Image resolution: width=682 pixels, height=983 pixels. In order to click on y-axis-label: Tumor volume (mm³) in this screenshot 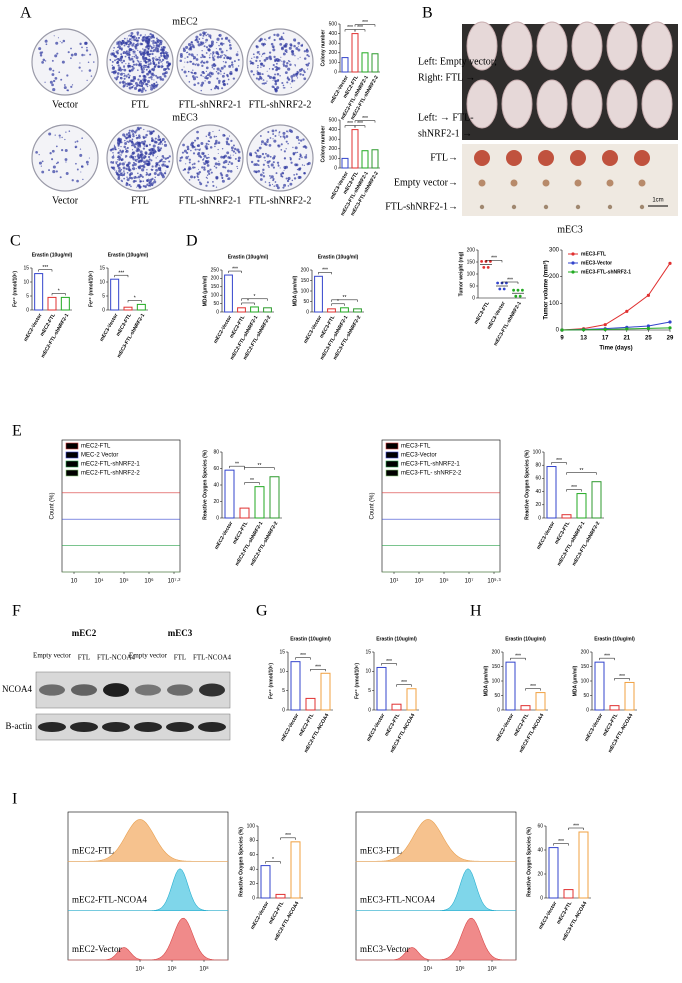, I will do `click(546, 289)`.